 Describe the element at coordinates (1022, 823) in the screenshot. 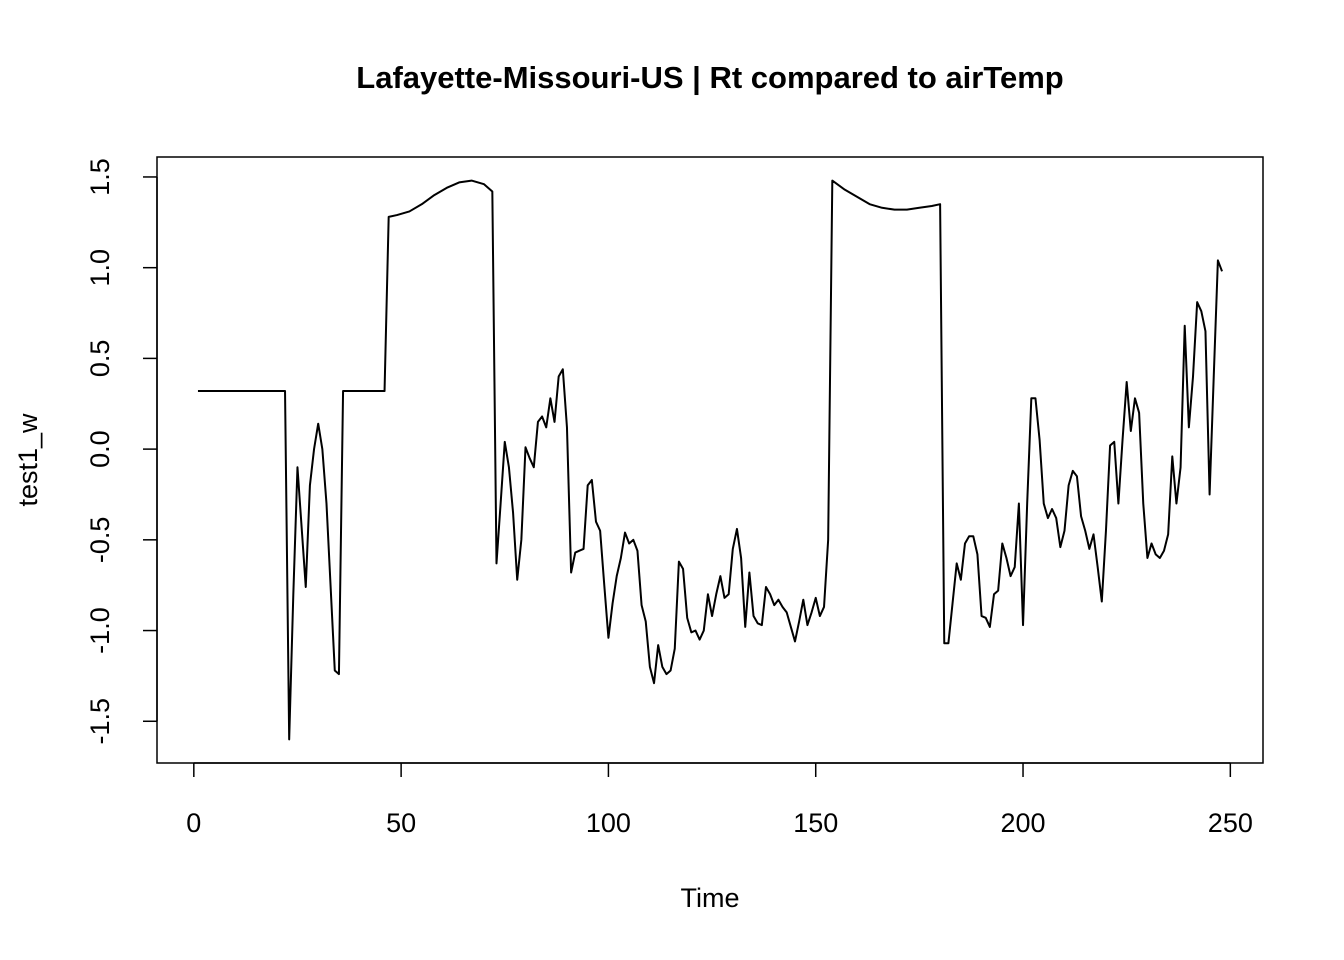

I see `x-tick-label: 200` at that location.